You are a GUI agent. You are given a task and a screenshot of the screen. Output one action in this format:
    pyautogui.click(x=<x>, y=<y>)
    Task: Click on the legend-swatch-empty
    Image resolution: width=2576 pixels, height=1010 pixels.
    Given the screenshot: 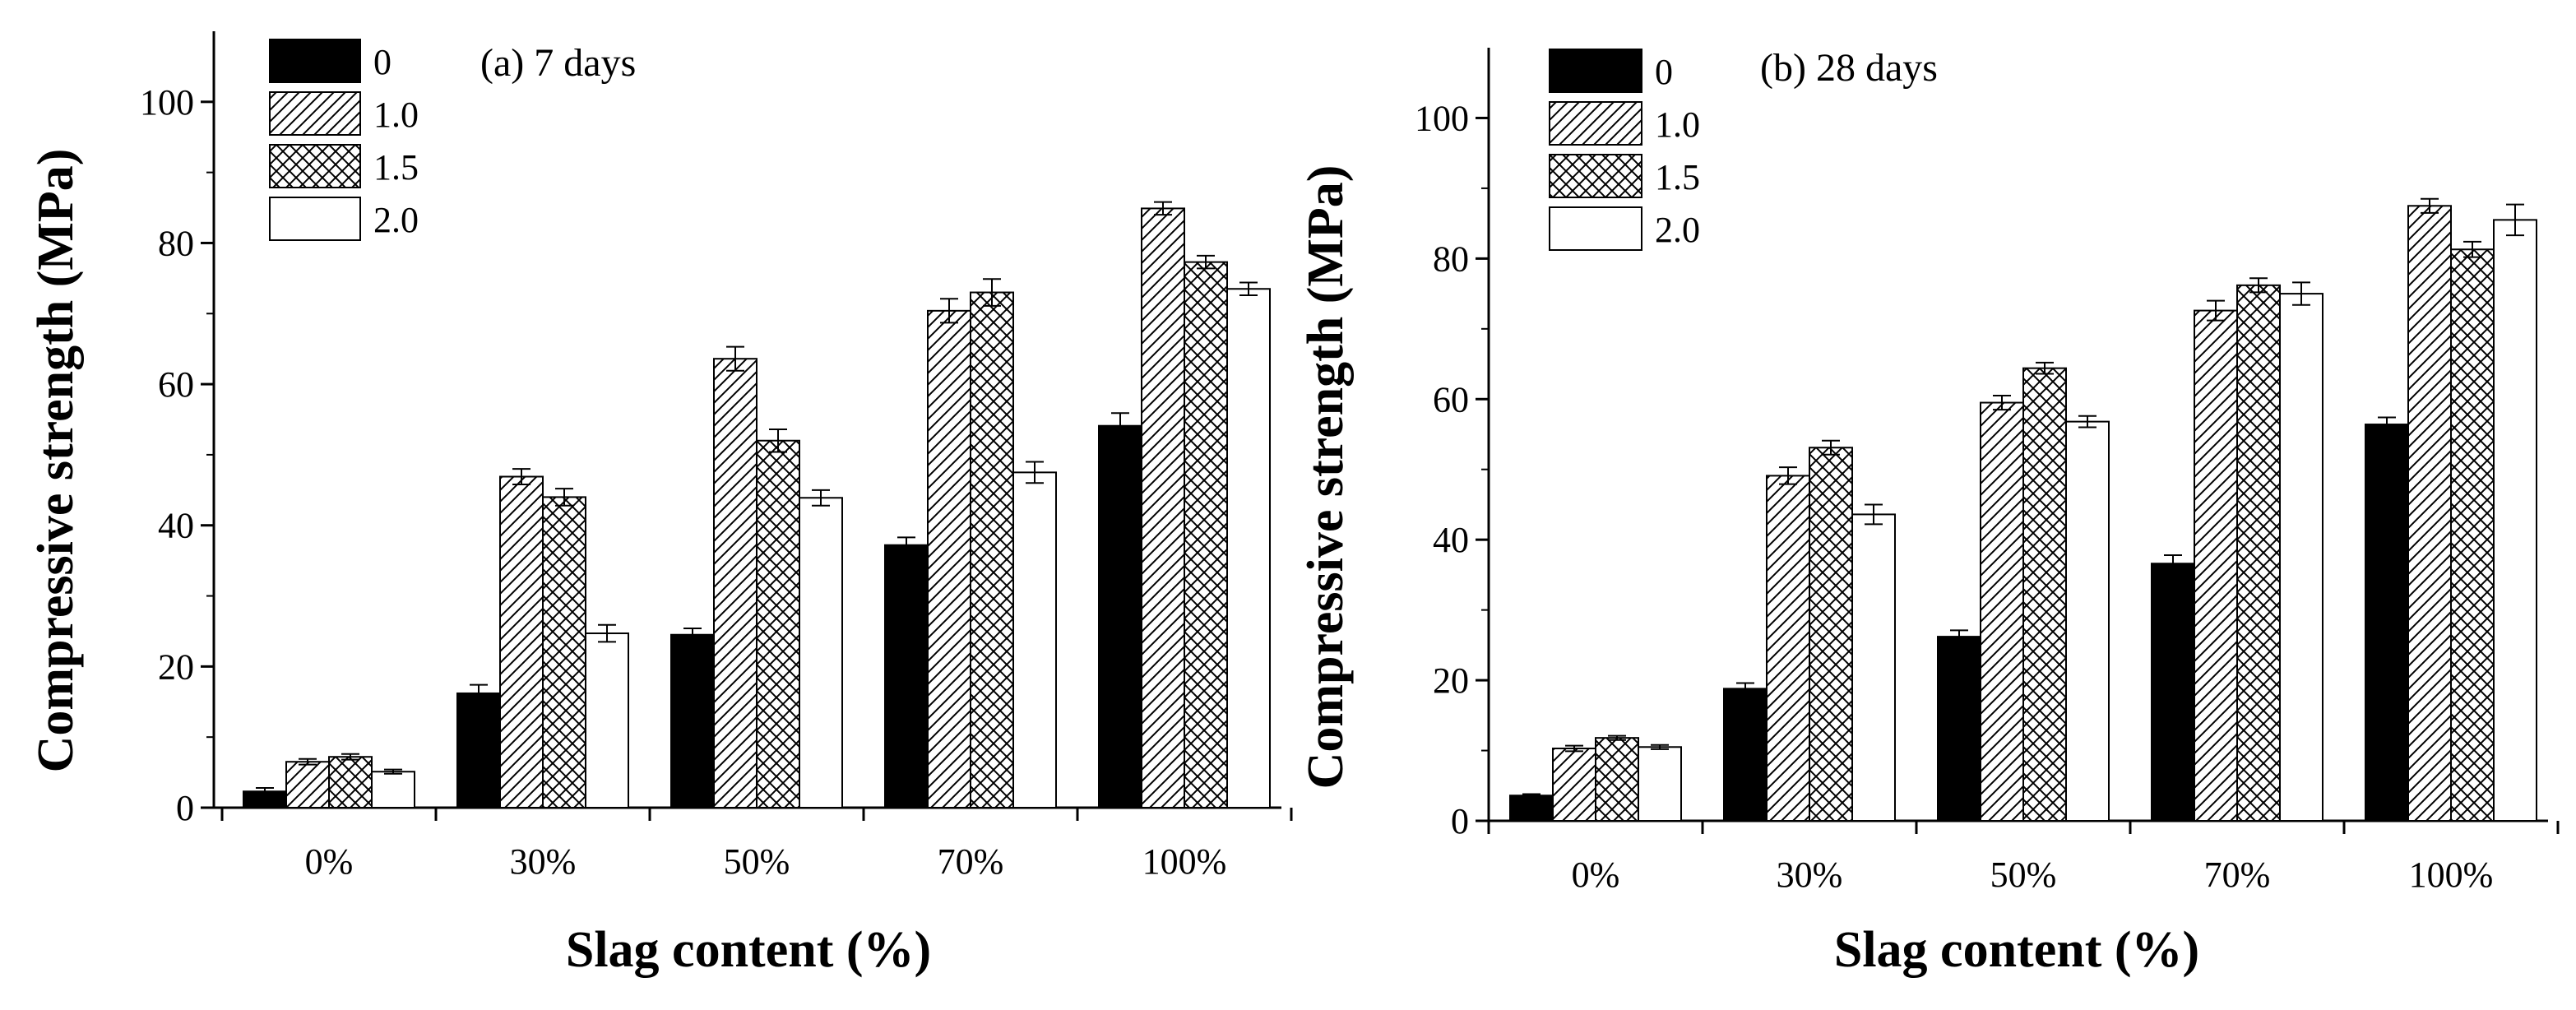 What is the action you would take?
    pyautogui.click(x=315, y=219)
    